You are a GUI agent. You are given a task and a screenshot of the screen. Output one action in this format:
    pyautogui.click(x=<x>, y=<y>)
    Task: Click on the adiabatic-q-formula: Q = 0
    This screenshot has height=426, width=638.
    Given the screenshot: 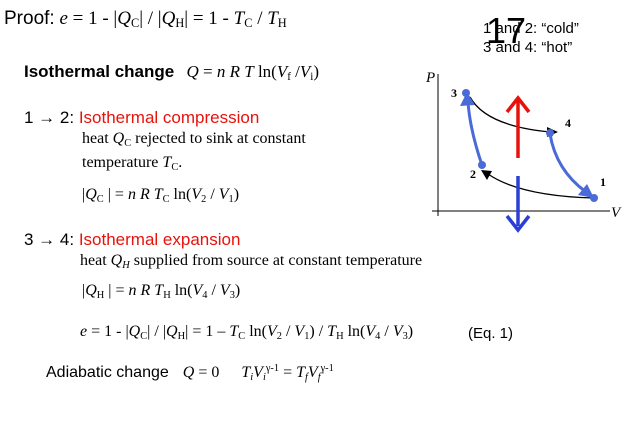 What is the action you would take?
    pyautogui.click(x=201, y=372)
    